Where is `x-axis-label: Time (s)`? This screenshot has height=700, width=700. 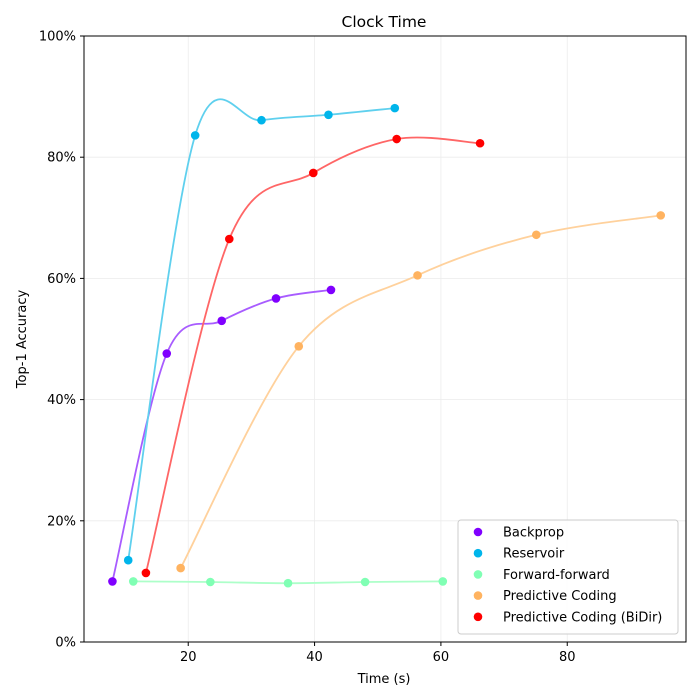
x-axis-label: Time (s) is located at coordinates (384, 679).